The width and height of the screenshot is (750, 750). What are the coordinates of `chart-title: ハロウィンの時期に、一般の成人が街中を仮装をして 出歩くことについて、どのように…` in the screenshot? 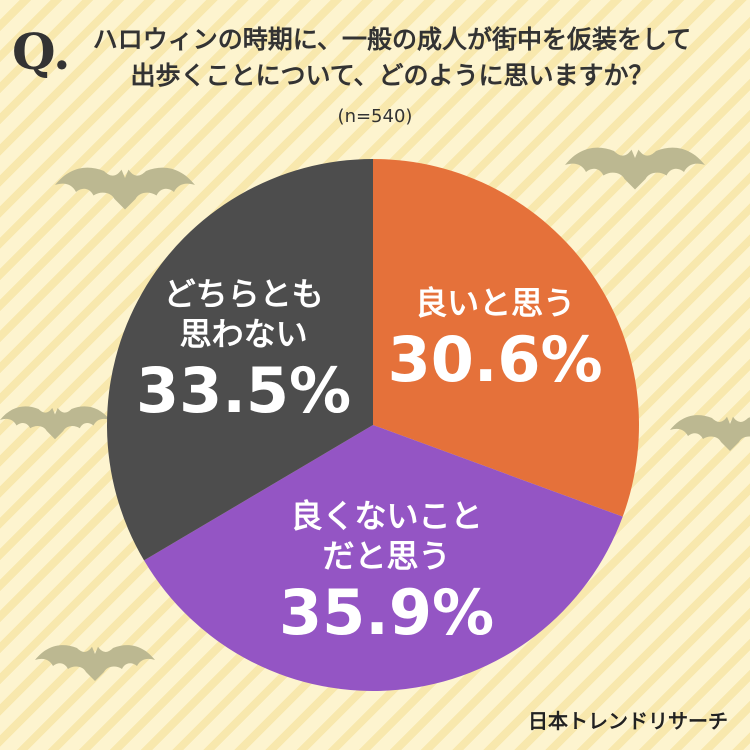 It's located at (392, 58).